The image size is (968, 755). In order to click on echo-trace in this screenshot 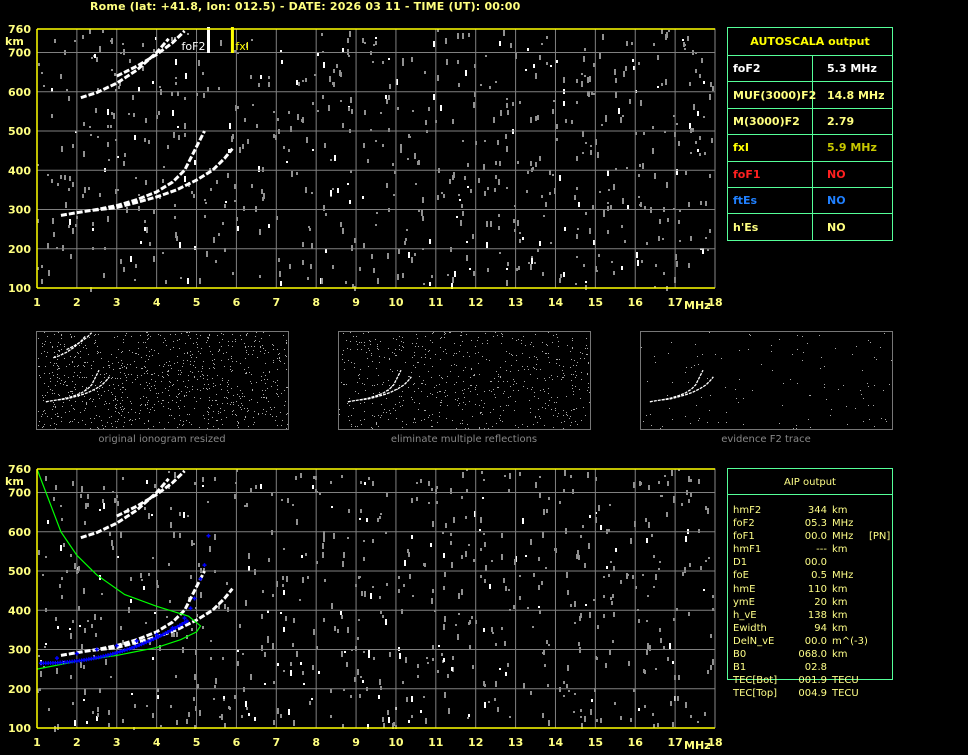, I will do `click(676, 386)`.